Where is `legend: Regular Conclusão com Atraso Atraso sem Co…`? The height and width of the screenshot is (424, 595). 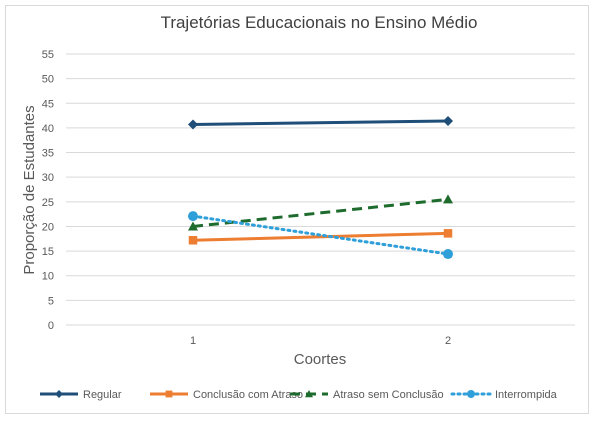 legend: Regular Conclusão com Atraso Atraso sem Co… is located at coordinates (299, 395).